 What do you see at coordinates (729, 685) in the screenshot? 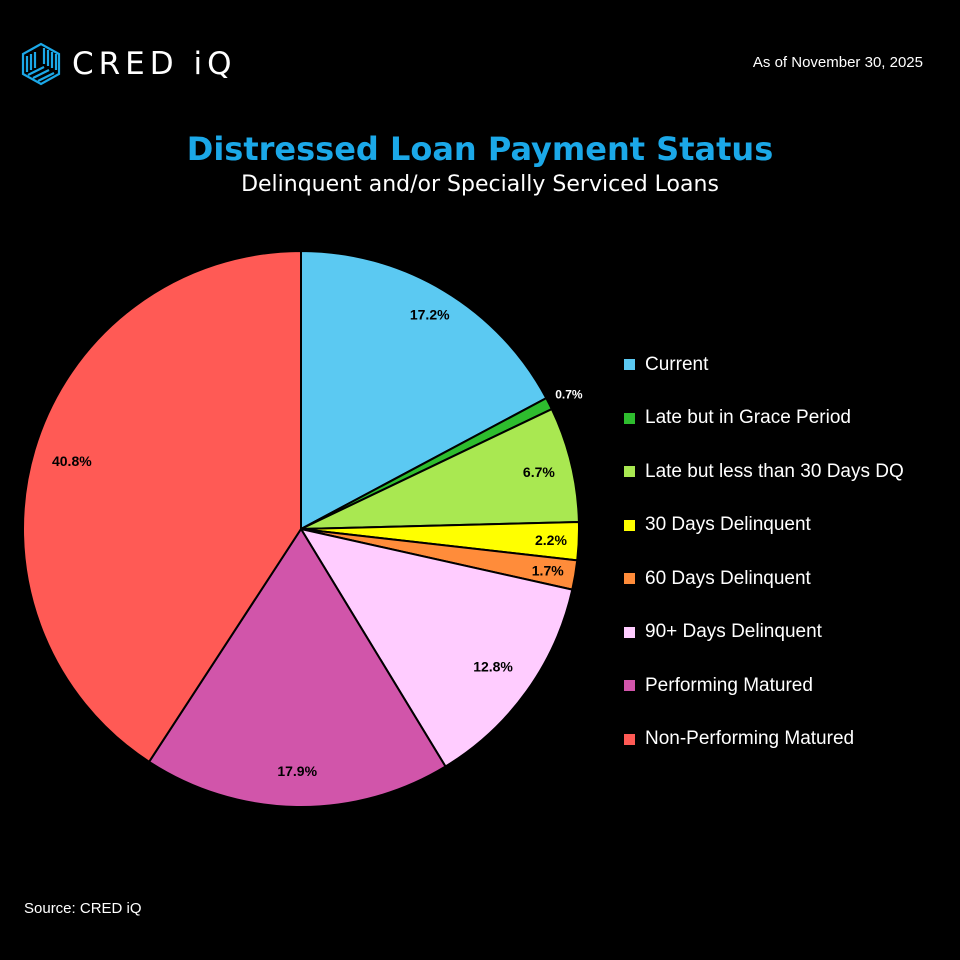
I see `legend-label: Performing Matured` at bounding box center [729, 685].